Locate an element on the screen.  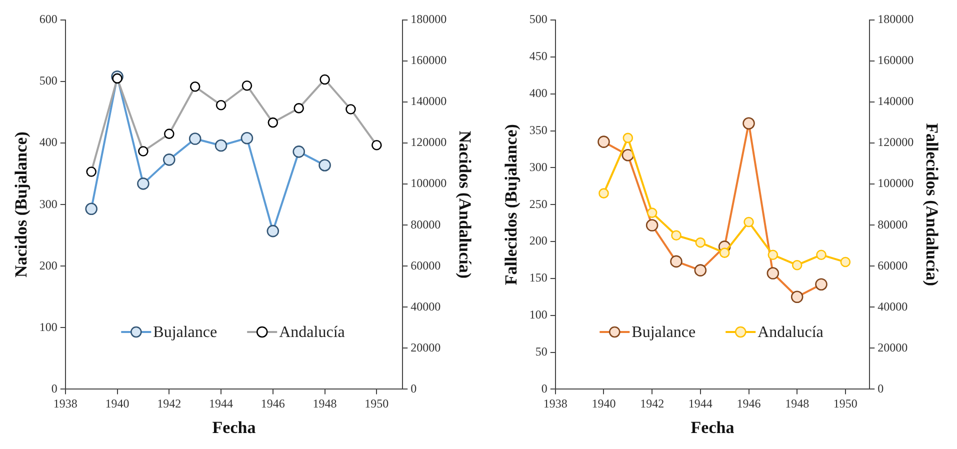
y-tick-label: 450 is located at coordinates (538, 56).